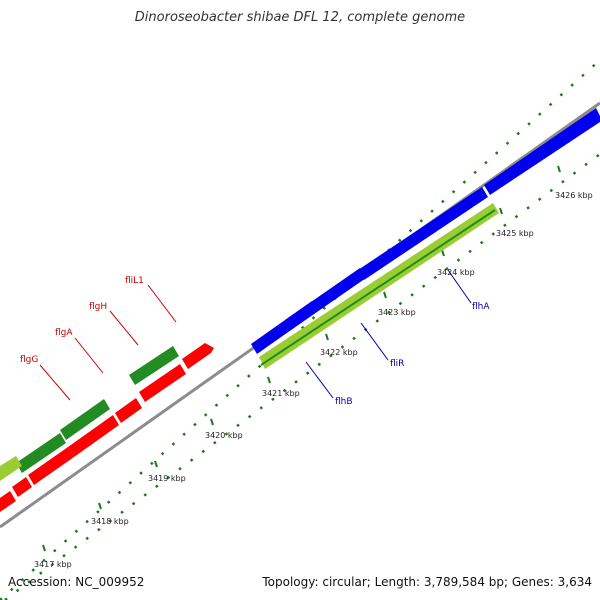  Describe the element at coordinates (134, 281) in the screenshot. I see `gene-label-fliL1: fliL1` at that location.